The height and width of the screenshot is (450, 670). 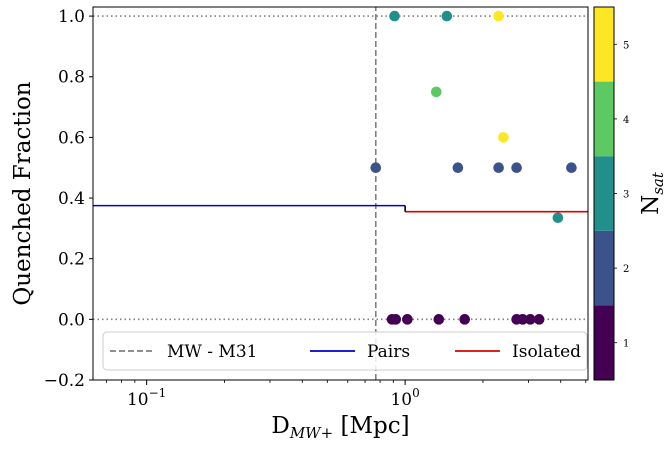 I want to click on y-tick-label: 0.0, so click(x=71, y=320).